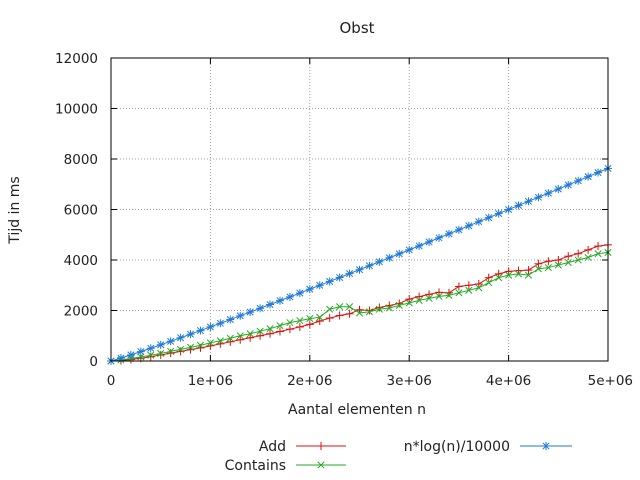 This screenshot has width=640, height=480. What do you see at coordinates (356, 28) in the screenshot?
I see `chart-title: Obst` at bounding box center [356, 28].